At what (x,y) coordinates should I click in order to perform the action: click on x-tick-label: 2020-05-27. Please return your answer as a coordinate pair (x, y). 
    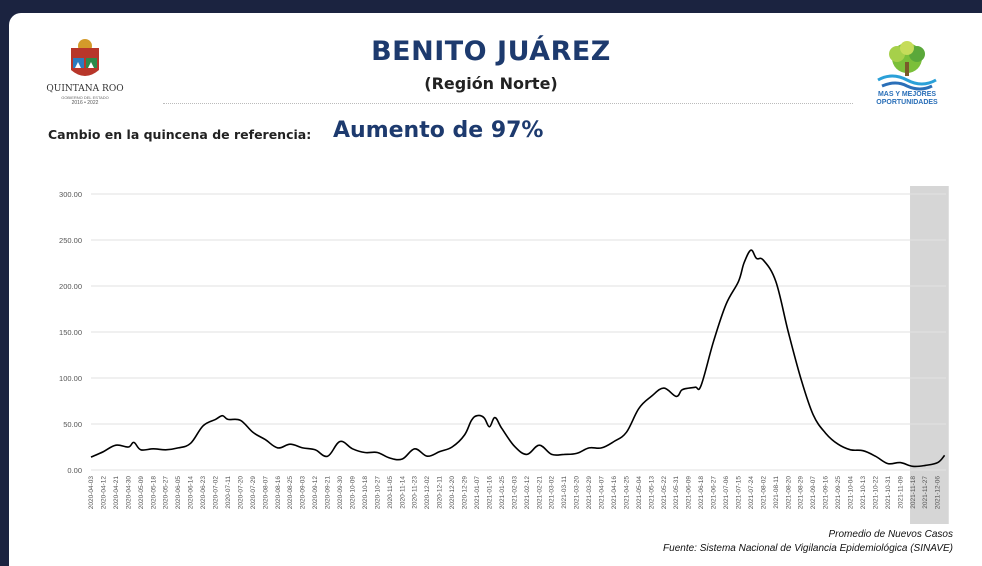
    Looking at the image, I should click on (166, 493).